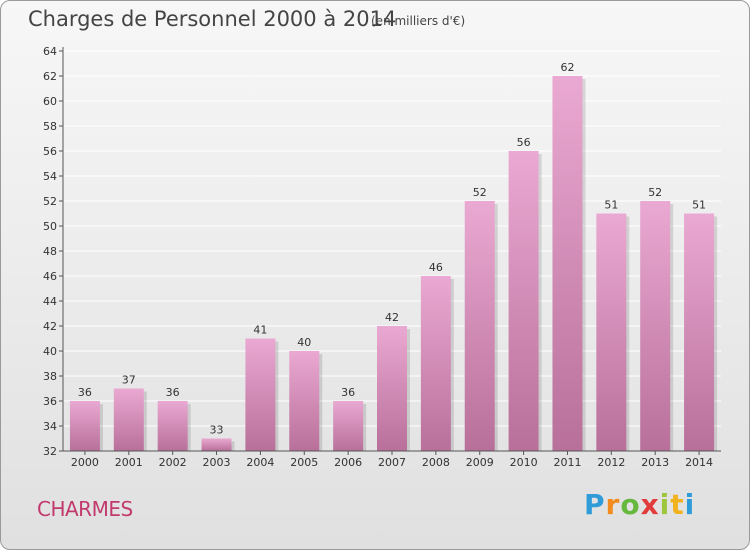 The height and width of the screenshot is (550, 750). Describe the element at coordinates (348, 392) in the screenshot. I see `data-label-2006: 36` at that location.